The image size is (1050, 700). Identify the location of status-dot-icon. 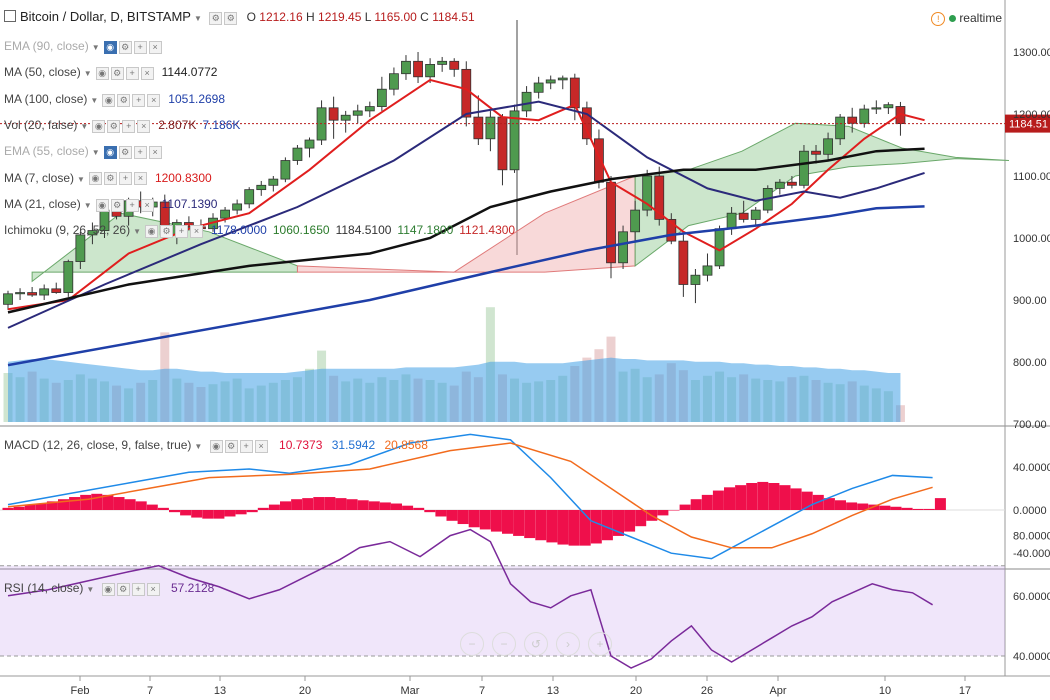
(953, 19).